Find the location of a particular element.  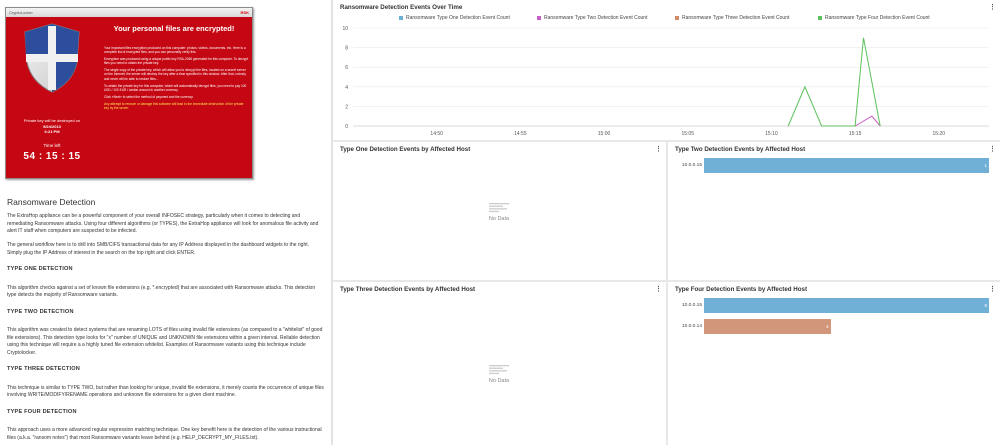

bar-value-label: 4 is located at coordinates (827, 326).